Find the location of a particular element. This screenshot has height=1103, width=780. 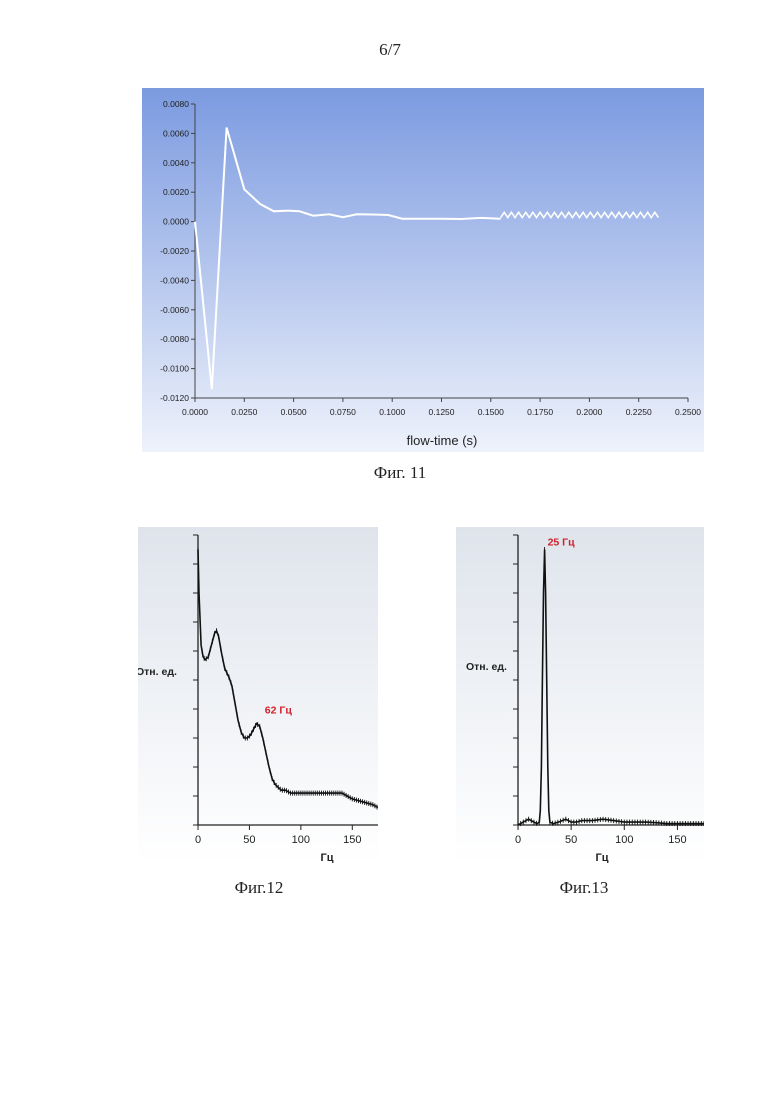

y-tick-label: -0.0080 is located at coordinates (174, 339).